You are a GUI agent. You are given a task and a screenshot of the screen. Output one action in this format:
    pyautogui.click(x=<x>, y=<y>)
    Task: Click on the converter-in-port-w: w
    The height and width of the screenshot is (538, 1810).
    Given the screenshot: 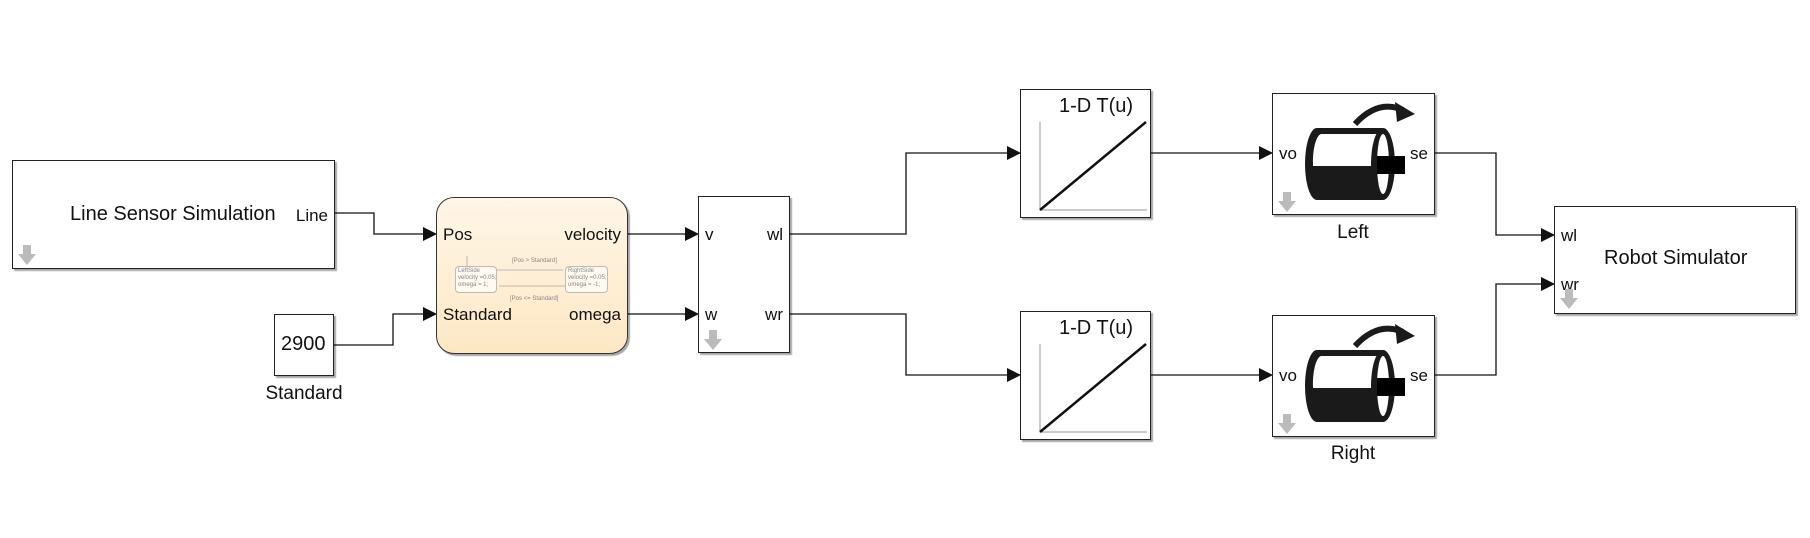 What is the action you would take?
    pyautogui.click(x=711, y=314)
    